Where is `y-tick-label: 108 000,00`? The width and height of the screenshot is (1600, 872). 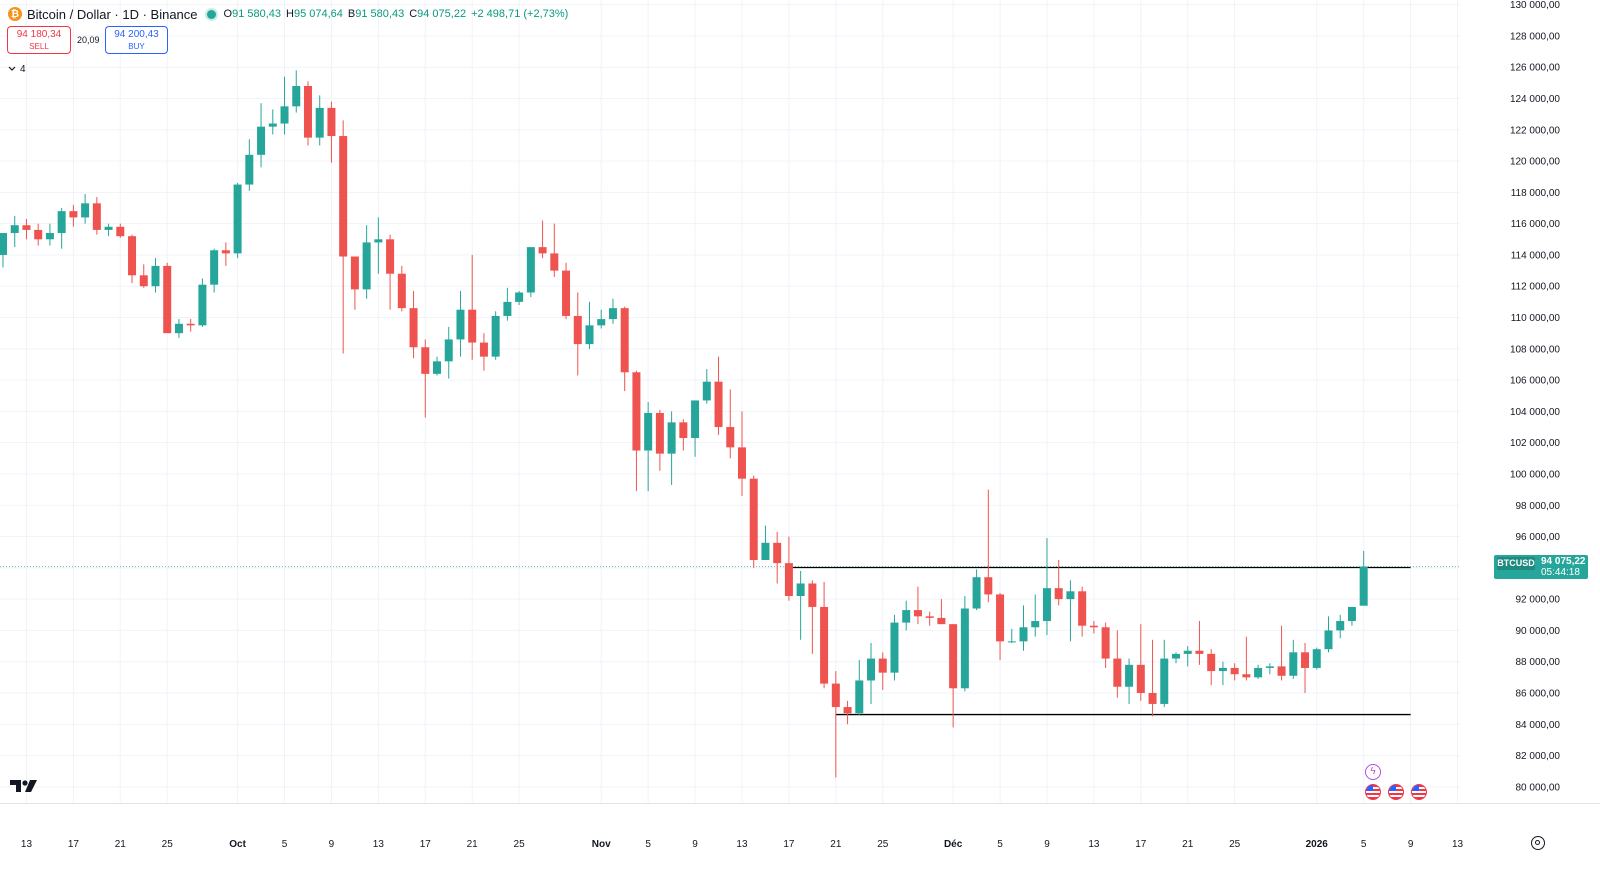
y-tick-label: 108 000,00 is located at coordinates (1535, 349).